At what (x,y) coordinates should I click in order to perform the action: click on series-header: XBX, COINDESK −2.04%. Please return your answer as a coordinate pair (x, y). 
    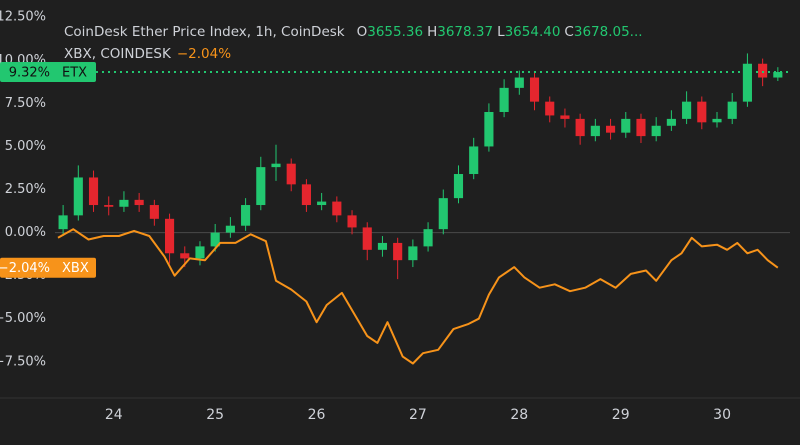
    Looking at the image, I should click on (147, 54).